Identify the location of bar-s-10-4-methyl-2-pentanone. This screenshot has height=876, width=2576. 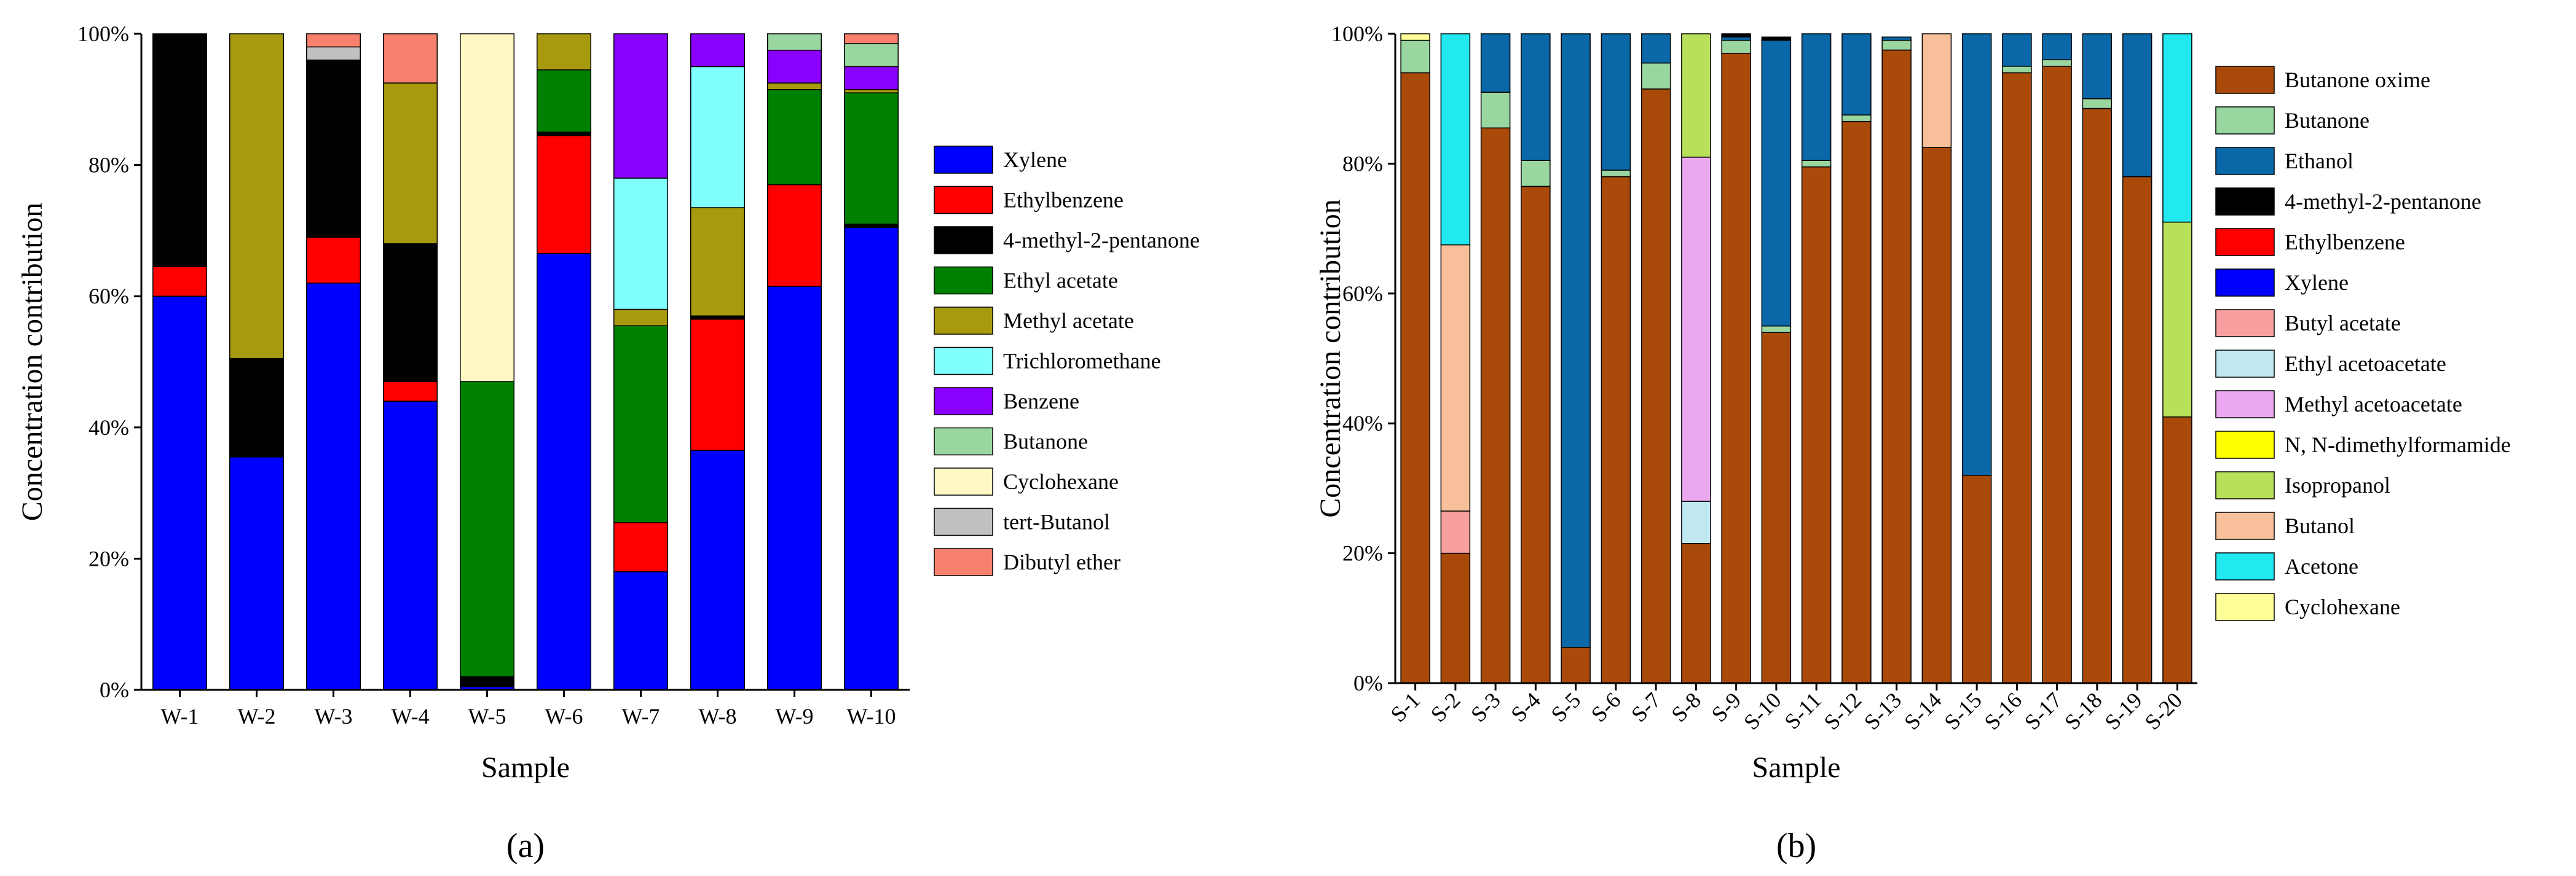
(1777, 38).